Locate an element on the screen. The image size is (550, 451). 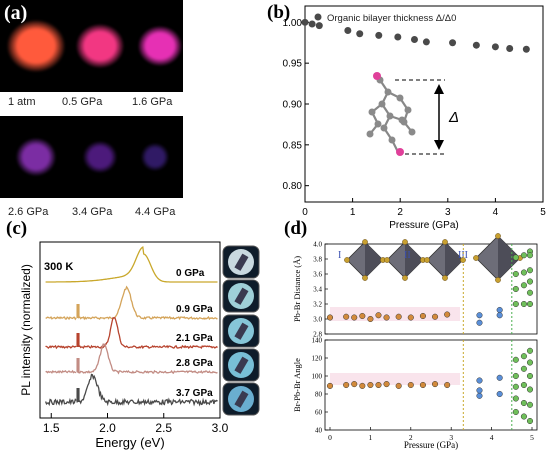
panel-b-label: (b) is located at coordinates (278, 12).